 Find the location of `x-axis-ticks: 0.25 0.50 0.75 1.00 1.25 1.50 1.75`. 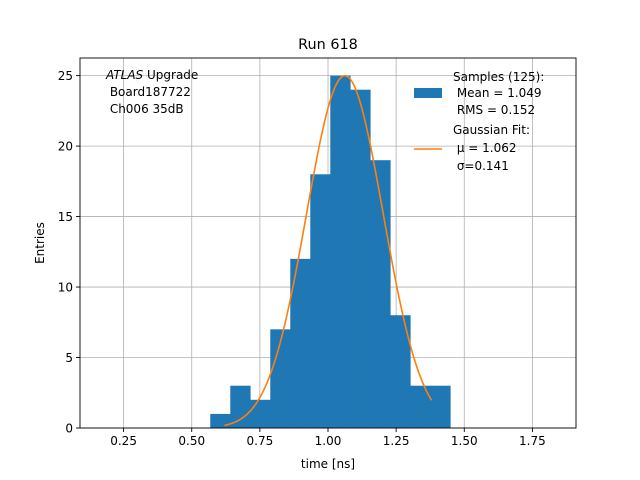

x-axis-ticks: 0.25 0.50 0.75 1.00 1.25 1.50 1.75 is located at coordinates (328, 438).